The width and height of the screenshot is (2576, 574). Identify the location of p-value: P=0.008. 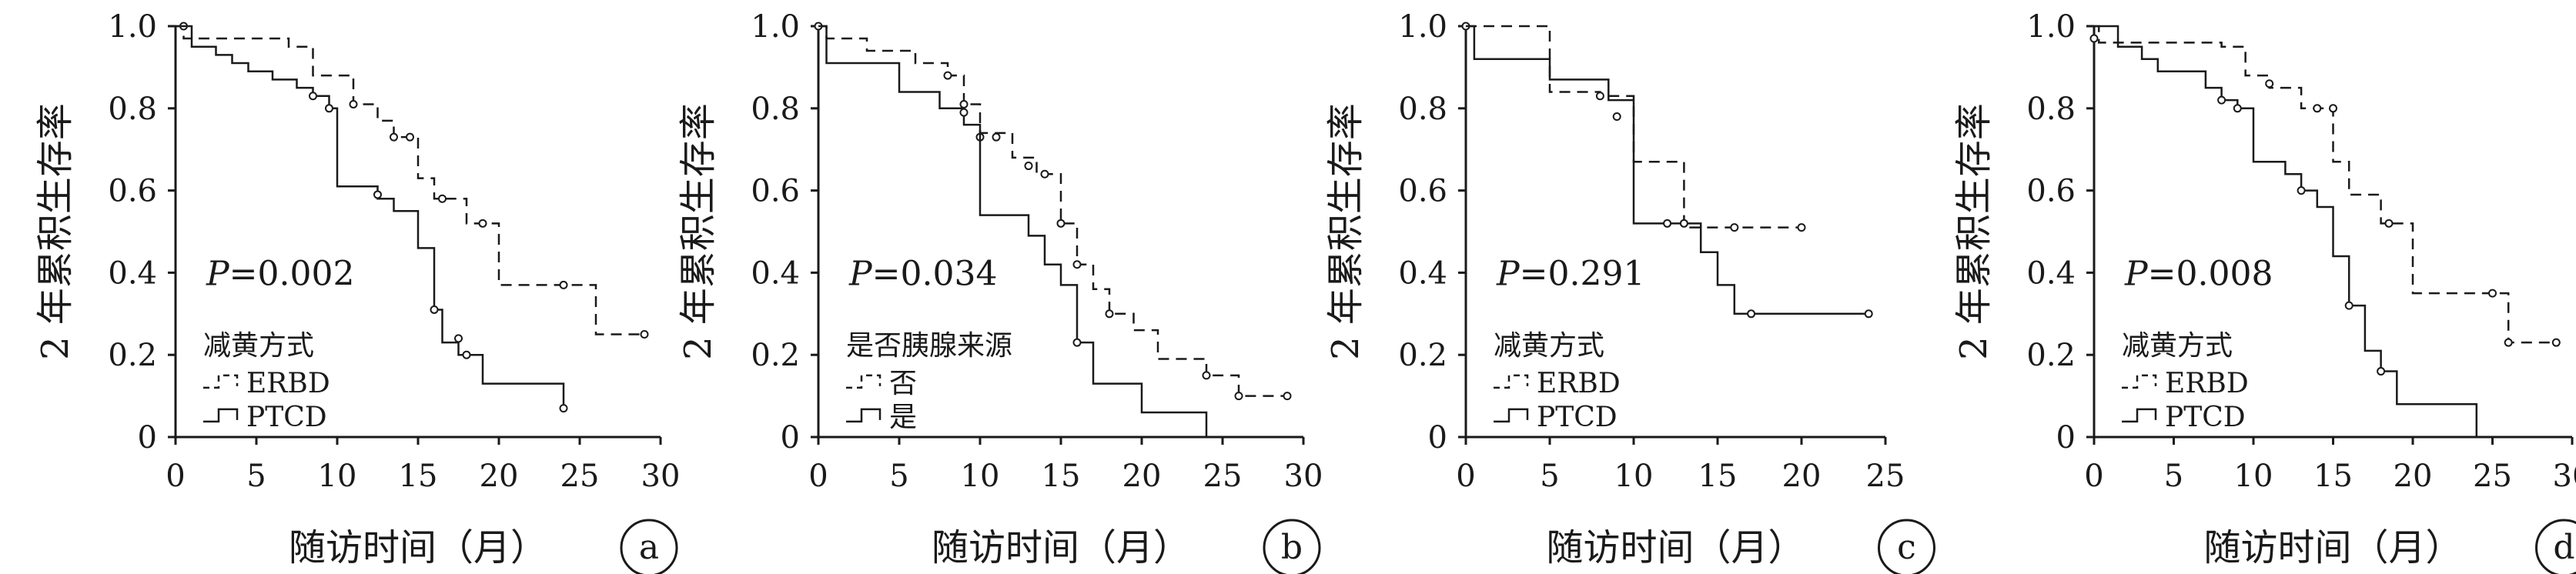
(2199, 273).